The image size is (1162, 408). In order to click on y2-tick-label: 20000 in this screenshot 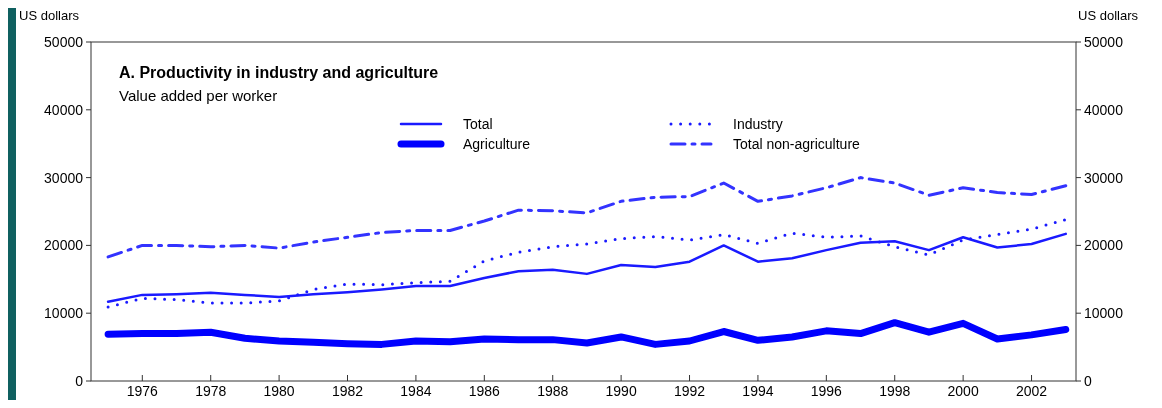, I will do `click(1104, 245)`.